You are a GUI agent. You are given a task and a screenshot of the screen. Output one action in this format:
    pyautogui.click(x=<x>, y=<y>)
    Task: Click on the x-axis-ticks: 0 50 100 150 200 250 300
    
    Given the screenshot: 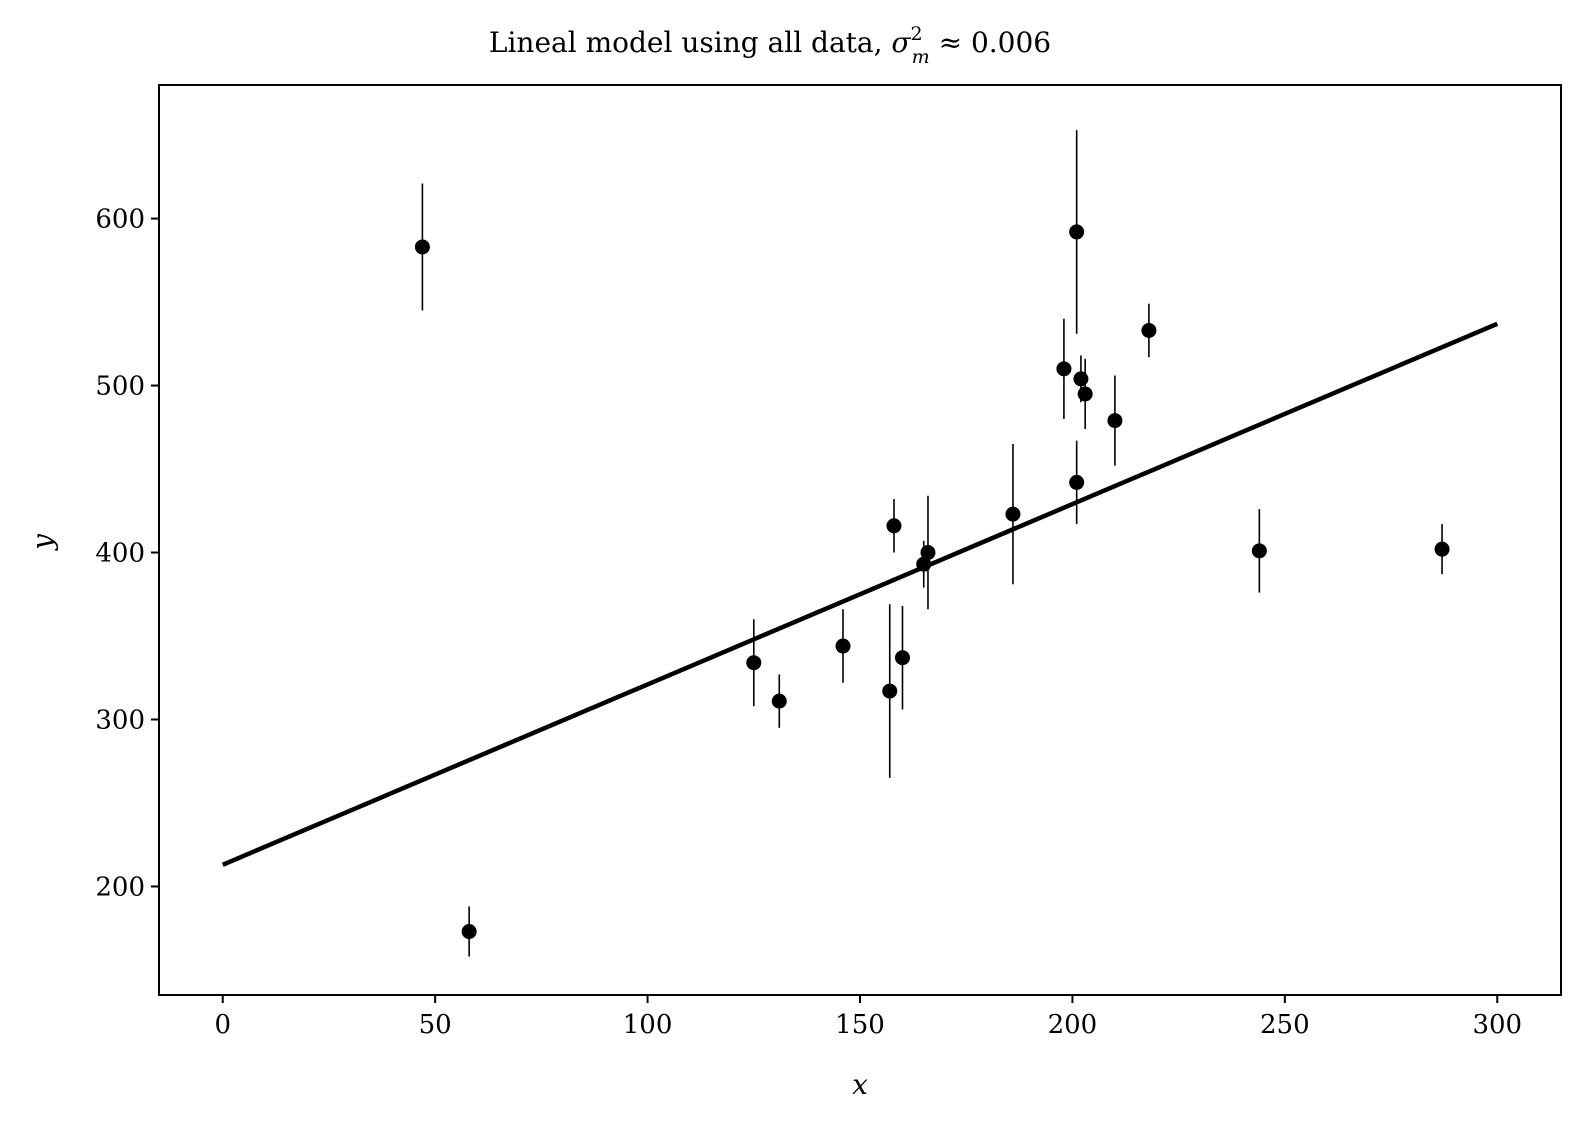 What is the action you would take?
    pyautogui.click(x=868, y=1017)
    